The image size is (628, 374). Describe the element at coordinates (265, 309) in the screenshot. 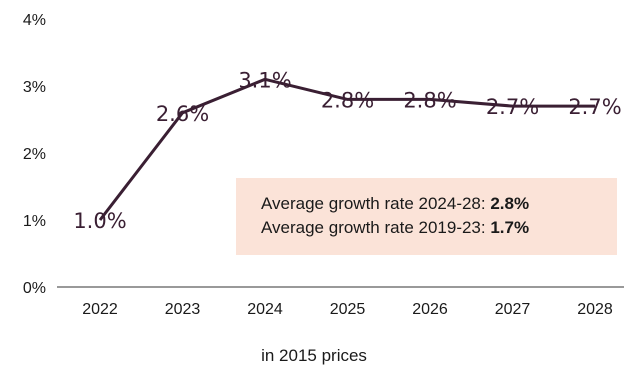

I see `x-tick-label: 2024` at that location.